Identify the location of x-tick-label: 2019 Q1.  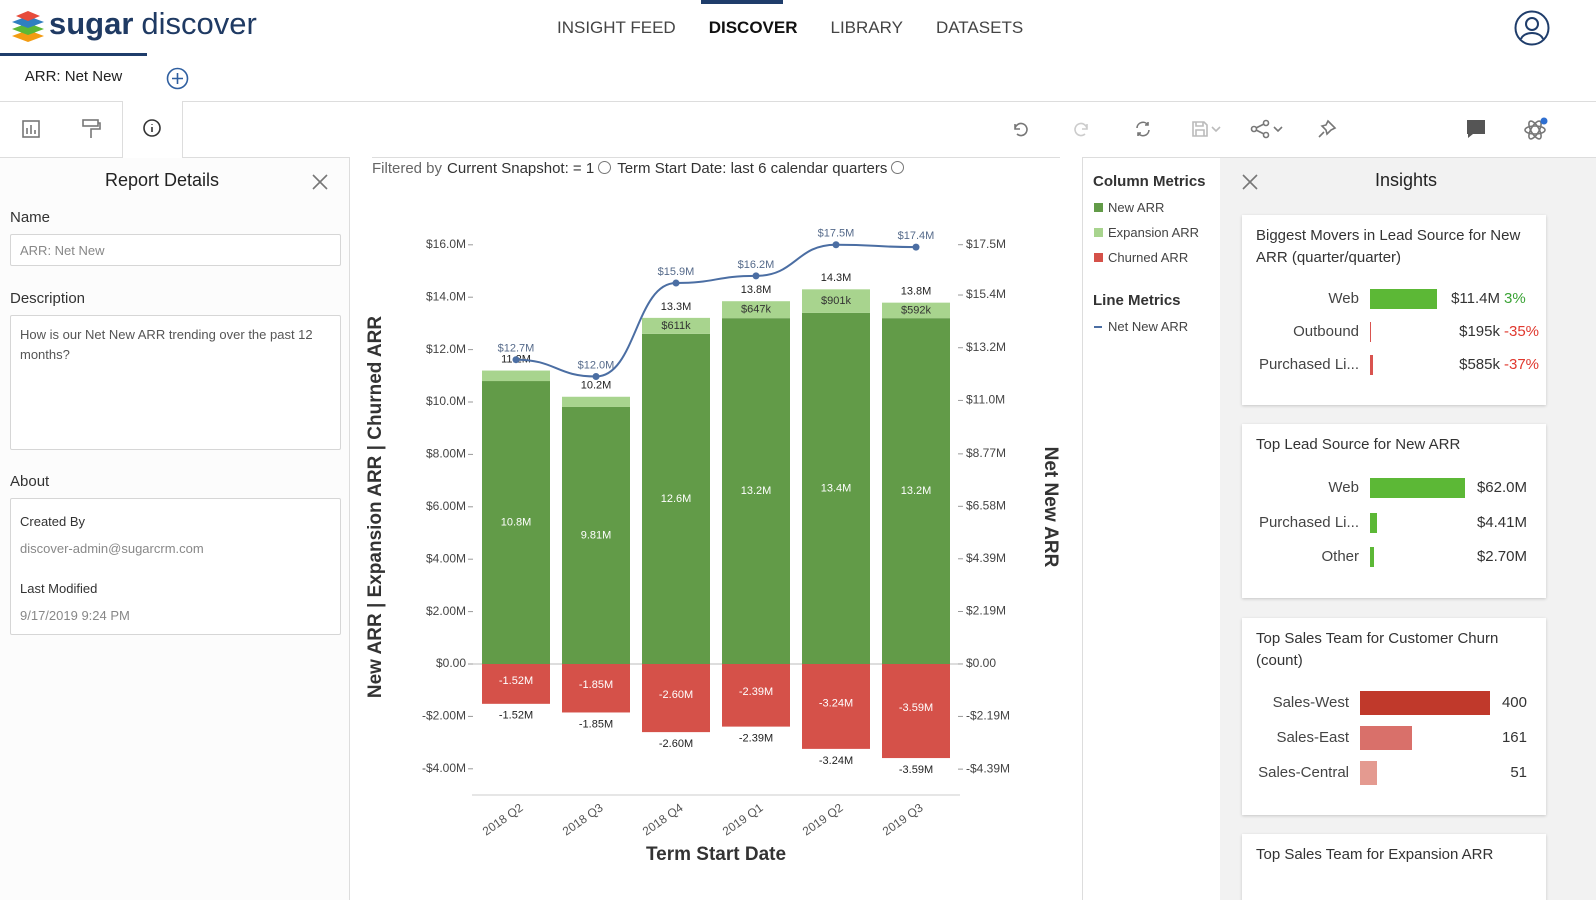
(743, 819).